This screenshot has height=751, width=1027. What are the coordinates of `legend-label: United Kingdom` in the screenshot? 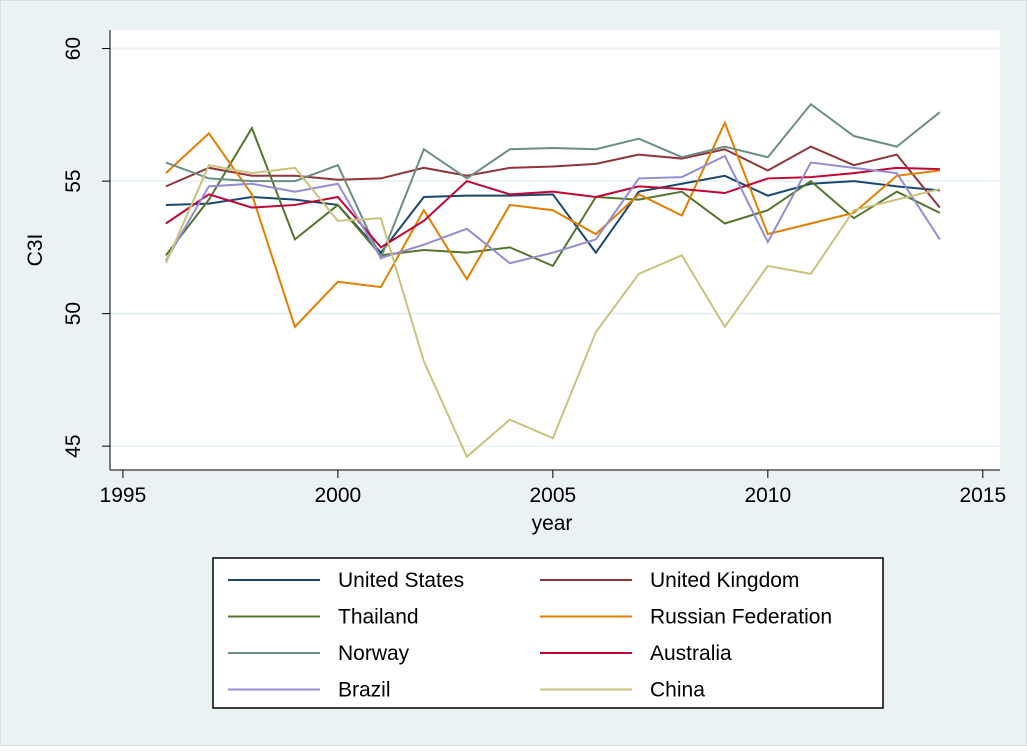 It's located at (724, 580).